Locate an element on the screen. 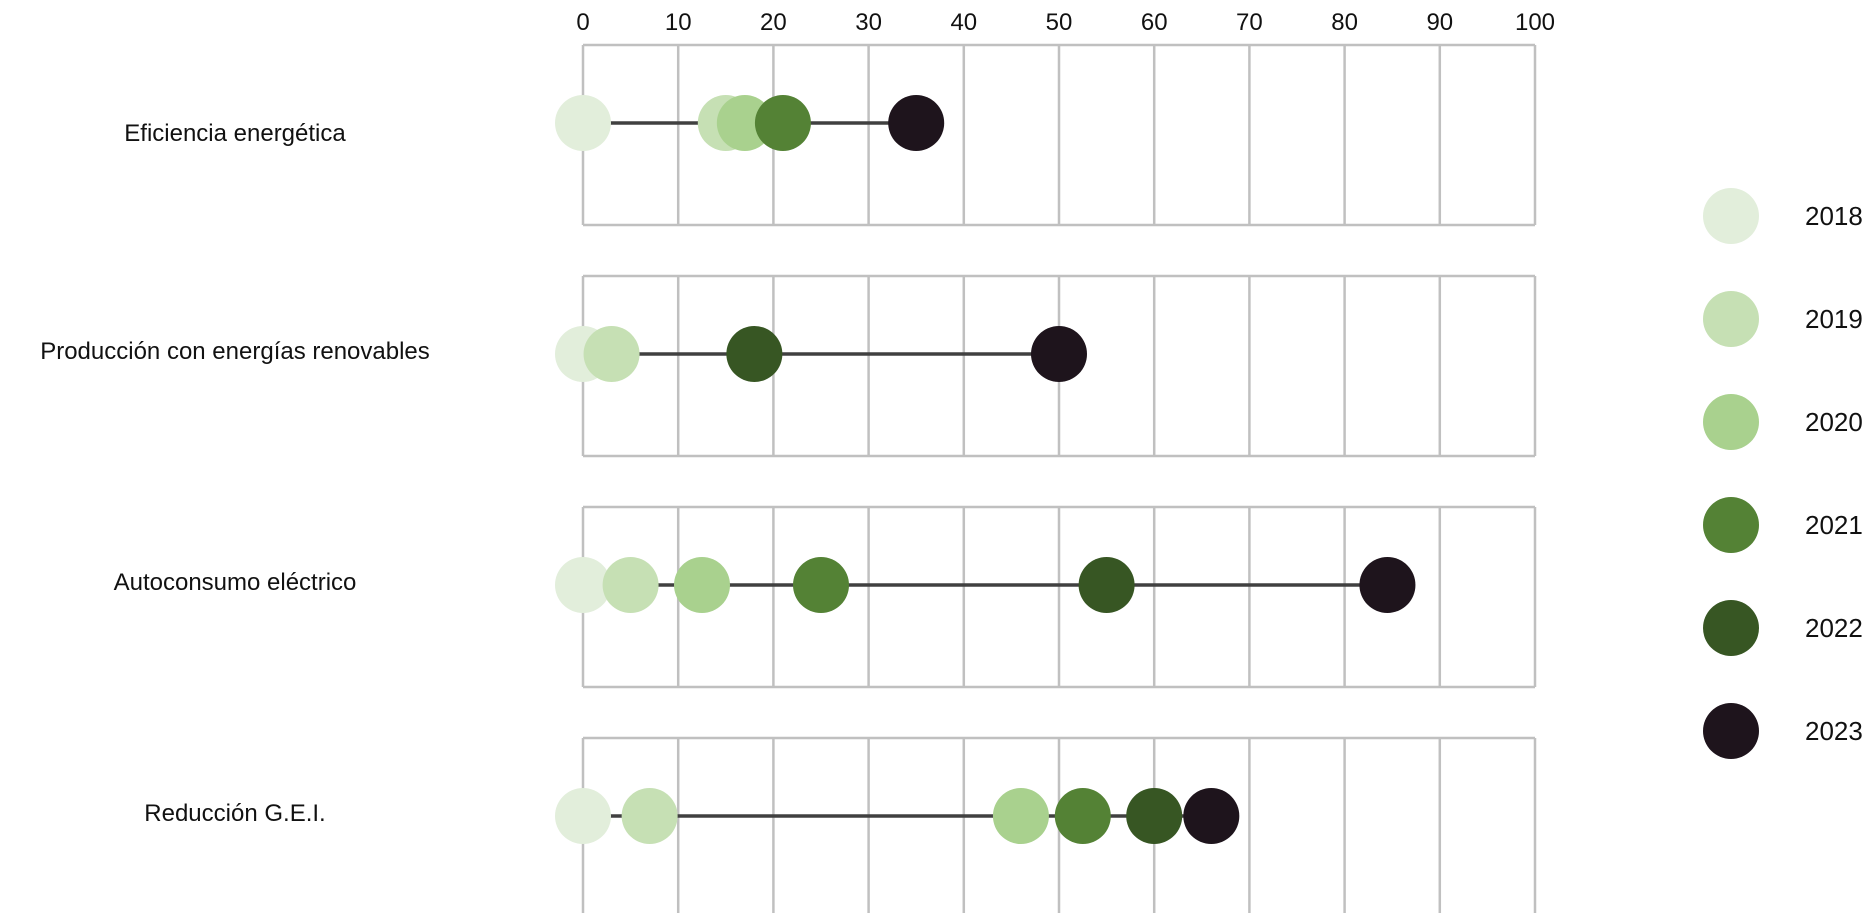 The image size is (1875, 913). x-axis-ticks: 0 10 20 30 40 50 60 70 80 90 100 is located at coordinates (1065, 22).